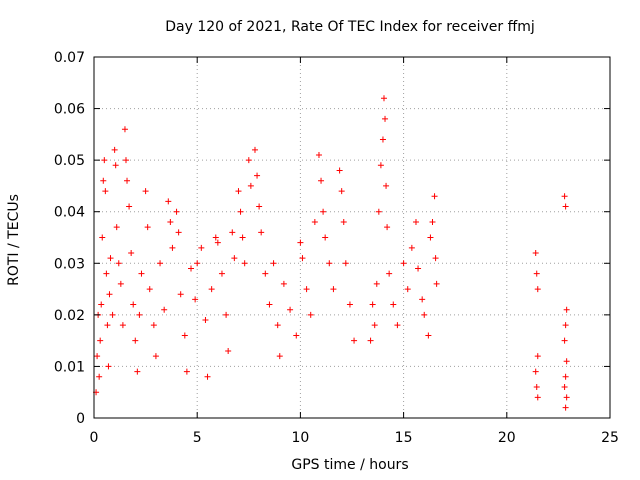 The height and width of the screenshot is (480, 640). I want to click on y-tick-label: 0.01, so click(69, 367).